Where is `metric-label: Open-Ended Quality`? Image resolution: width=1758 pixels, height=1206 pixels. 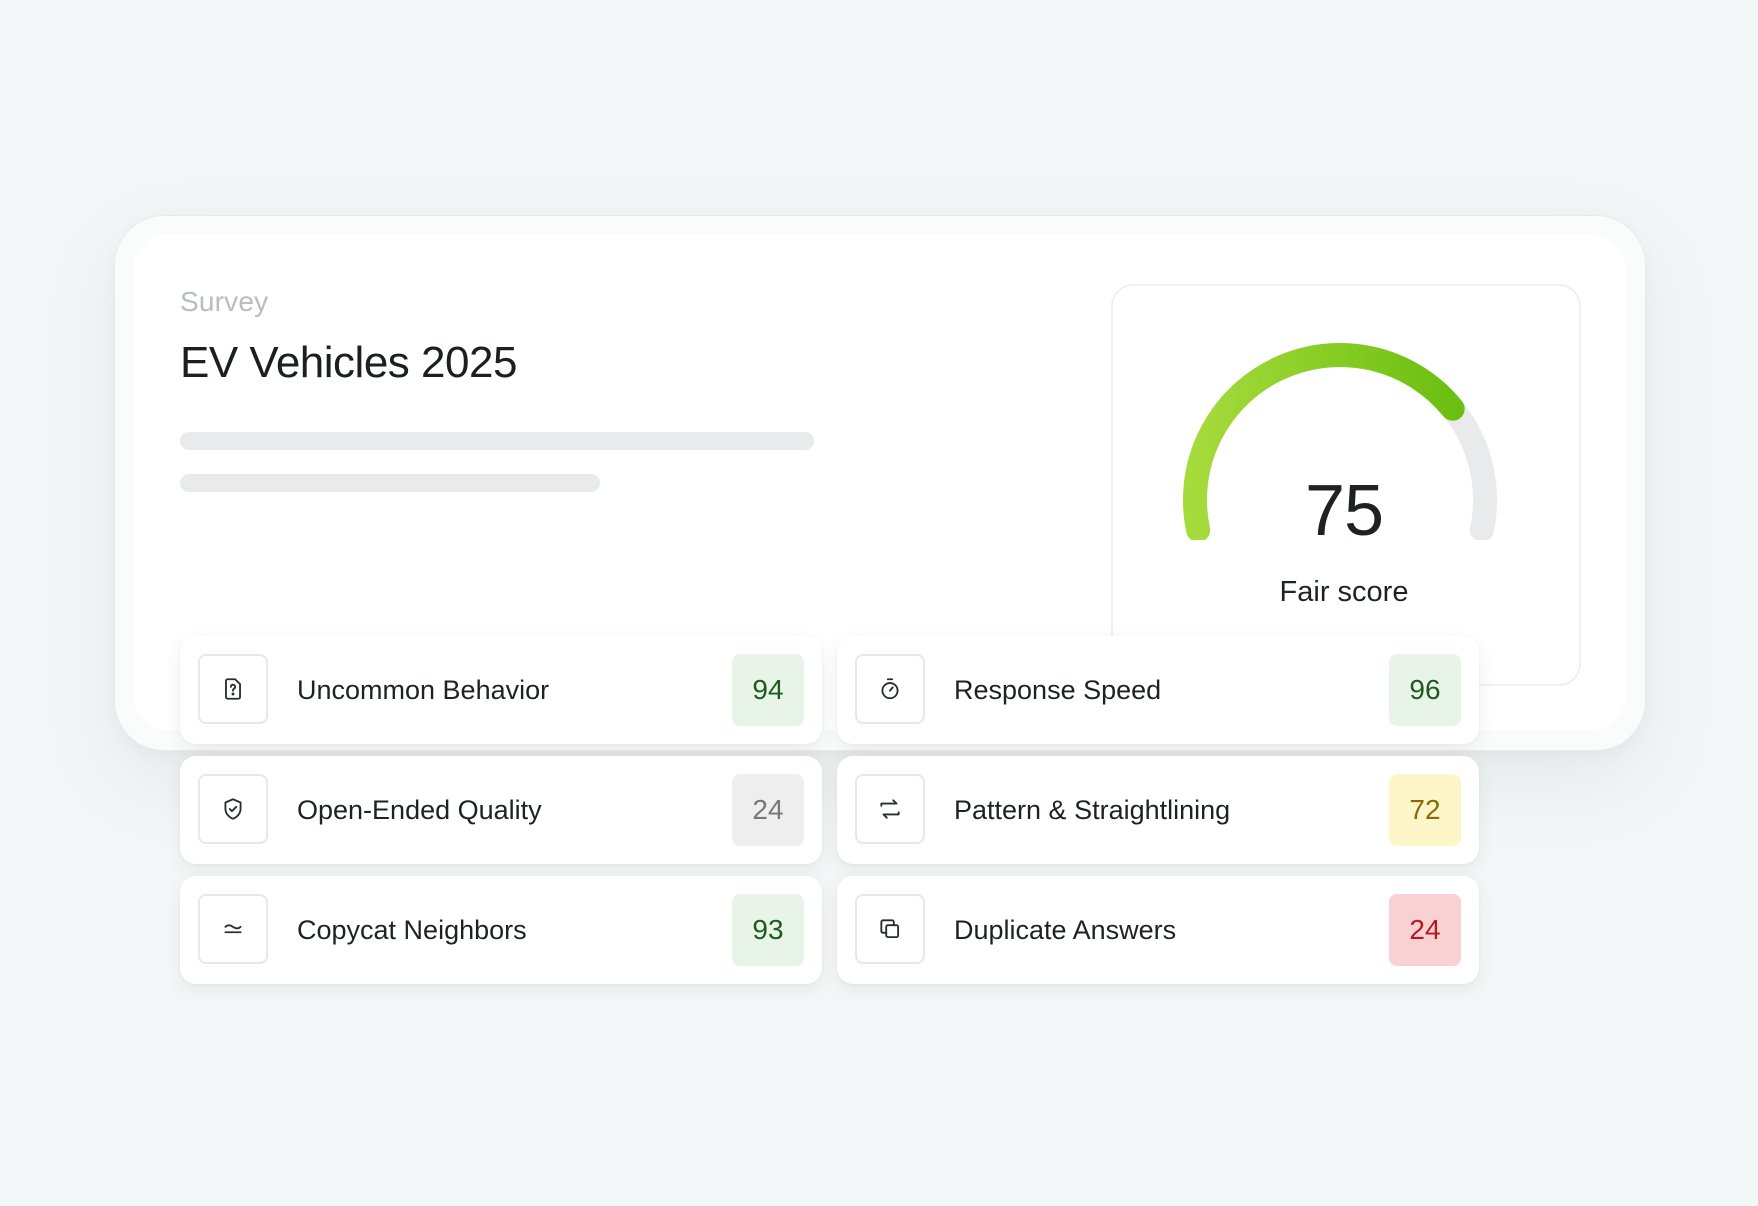 metric-label: Open-Ended Quality is located at coordinates (419, 810).